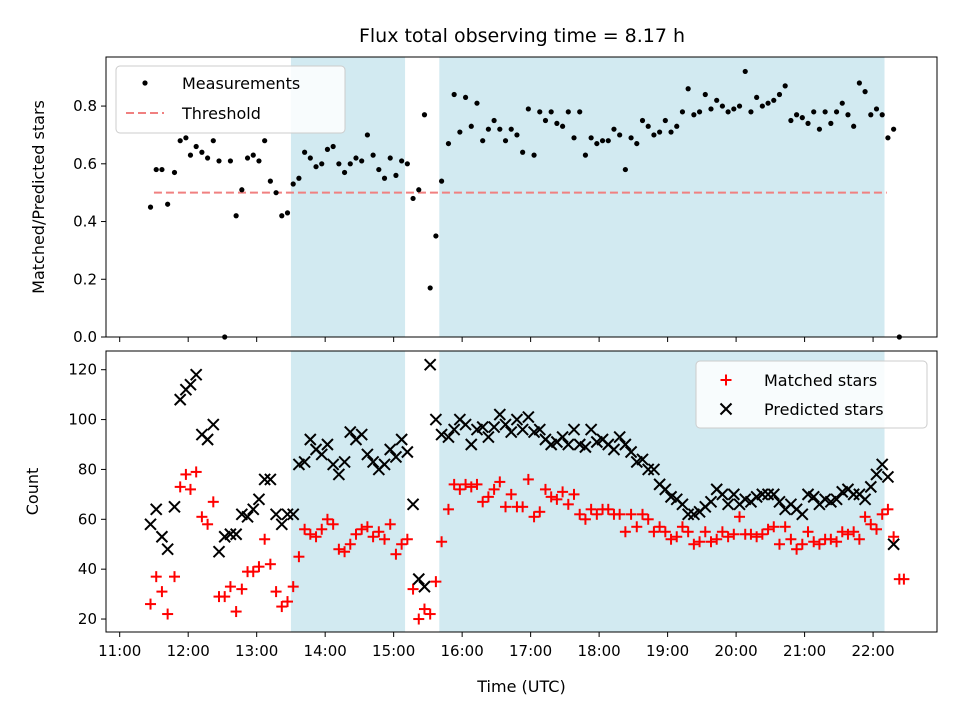 This screenshot has height=720, width=960. What do you see at coordinates (82, 420) in the screenshot?
I see `y-tick-label: 100` at bounding box center [82, 420].